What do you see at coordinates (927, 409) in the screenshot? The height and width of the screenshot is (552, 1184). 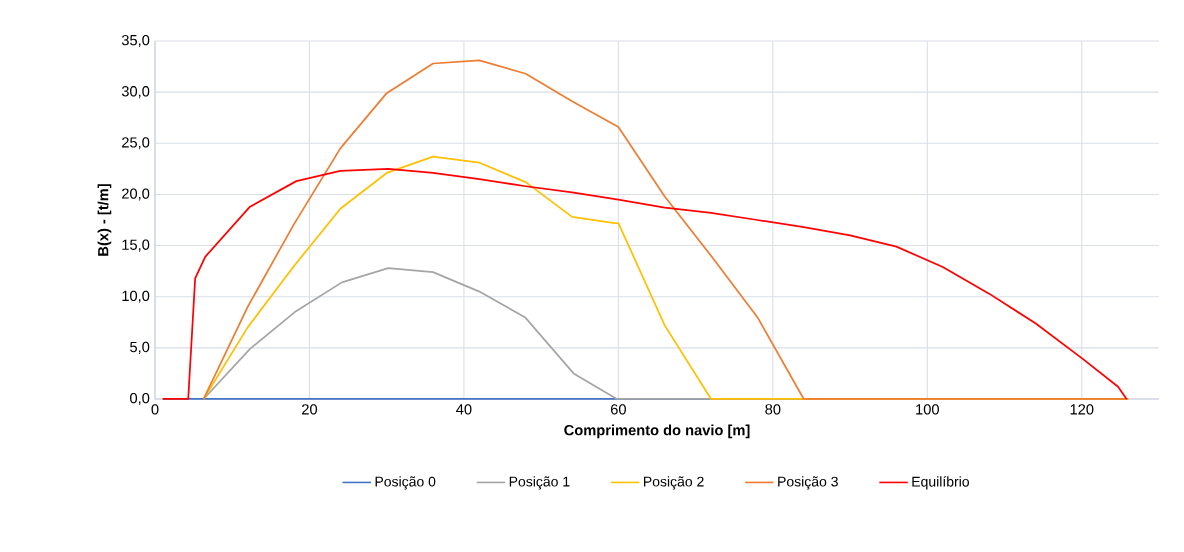 I see `x-tick-label: 100` at bounding box center [927, 409].